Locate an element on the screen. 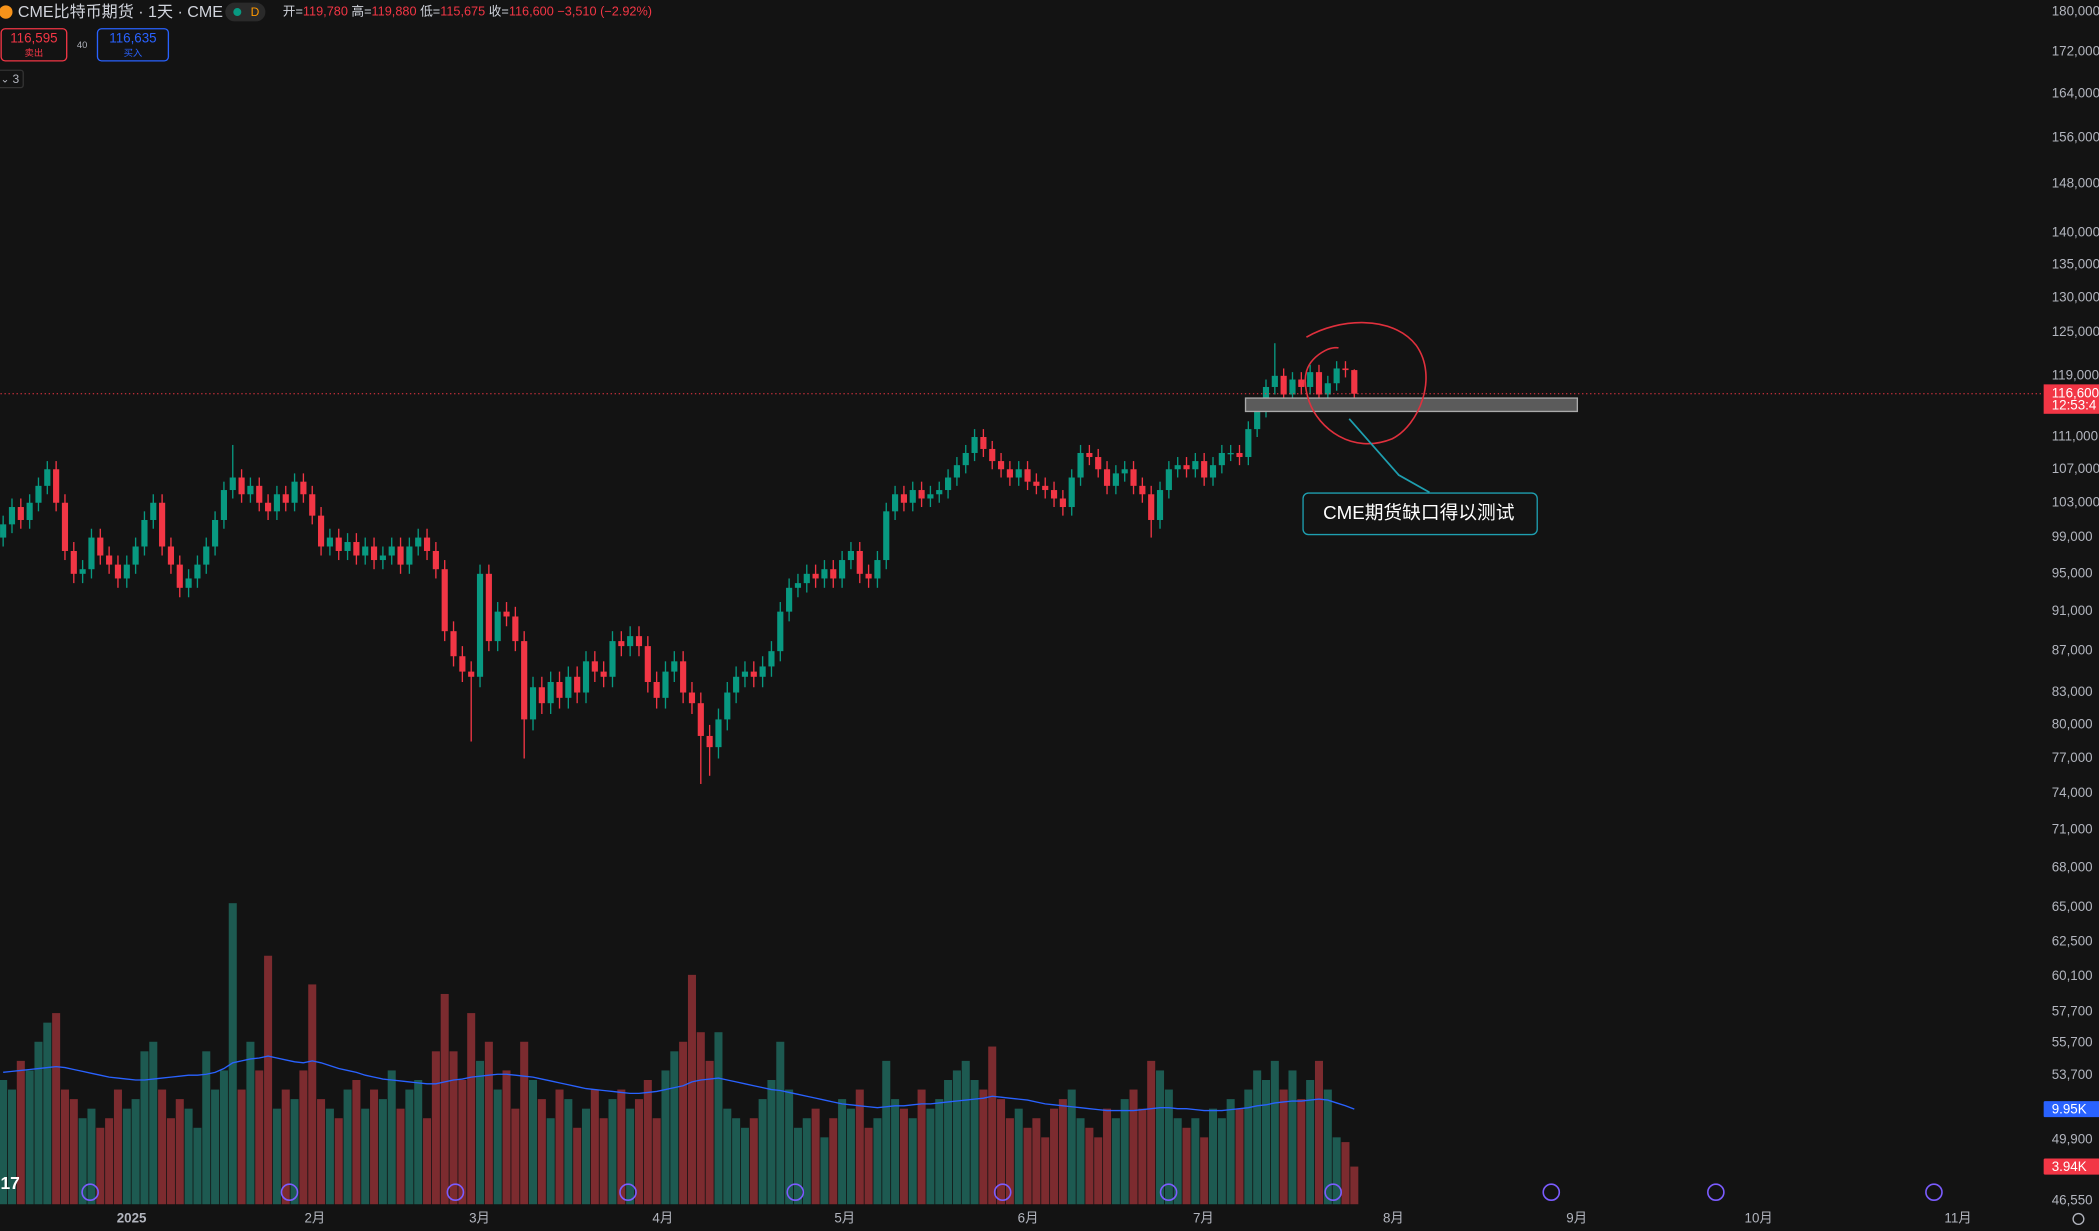 The width and height of the screenshot is (2099, 1231). y-tick-label: 55,700 is located at coordinates (2072, 1042).